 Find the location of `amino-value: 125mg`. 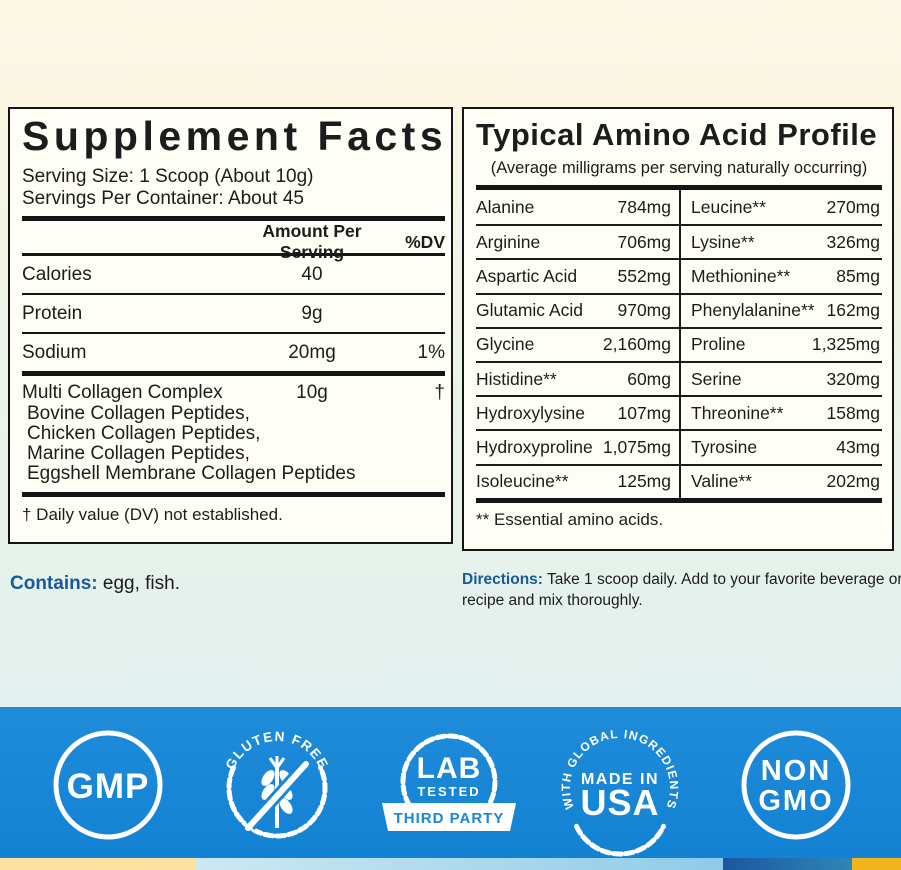

amino-value: 125mg is located at coordinates (644, 481).